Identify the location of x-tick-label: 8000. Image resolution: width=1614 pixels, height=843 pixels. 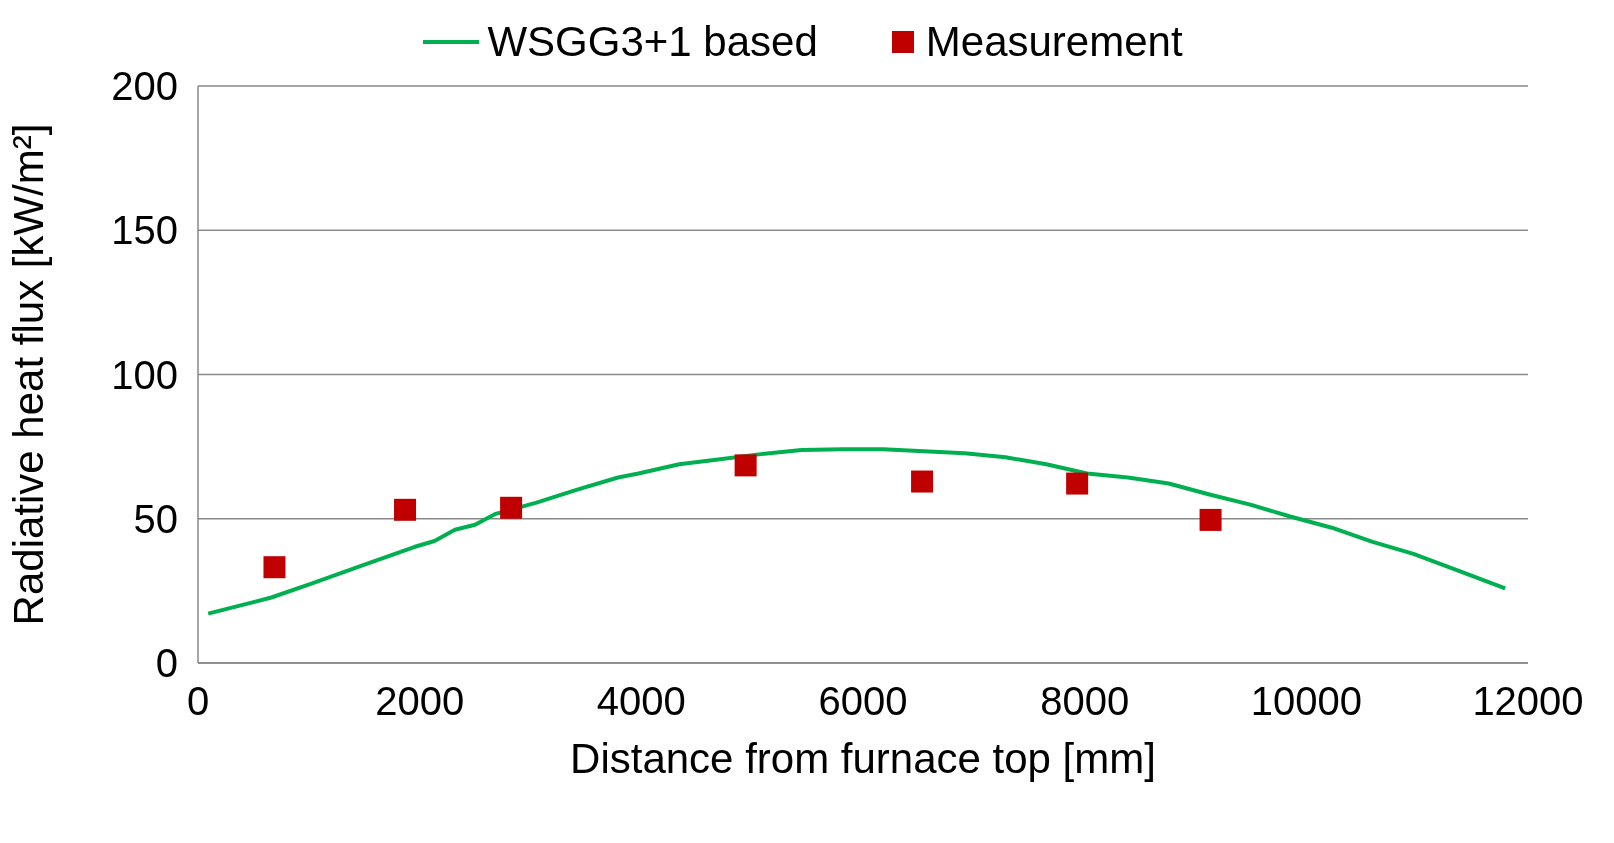
(1085, 701).